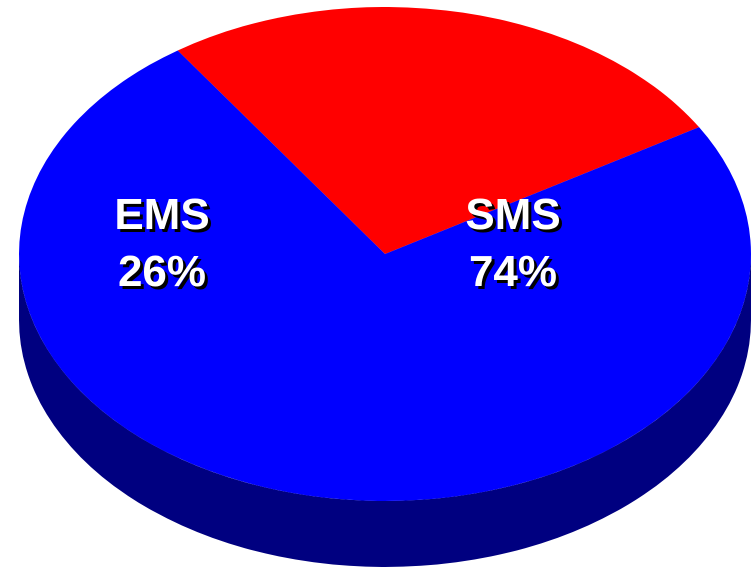  I want to click on slice-percent-label-ems: 26%, so click(162, 271).